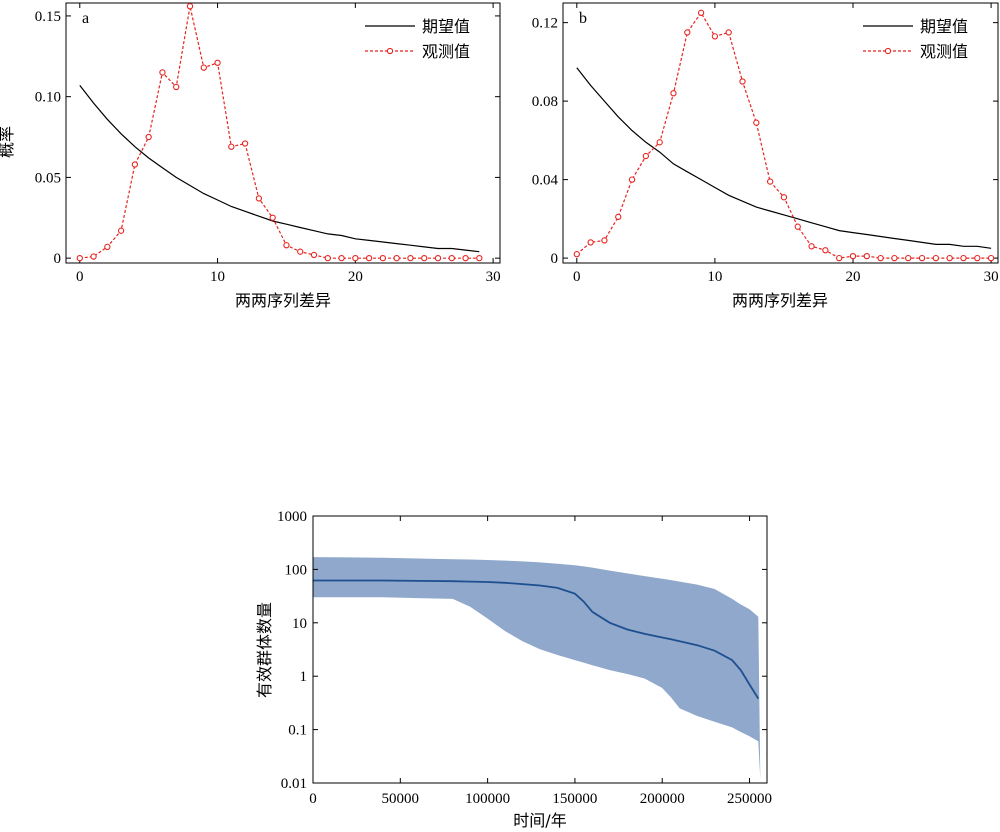  I want to click on x-tick-label: 100000, so click(487, 799).